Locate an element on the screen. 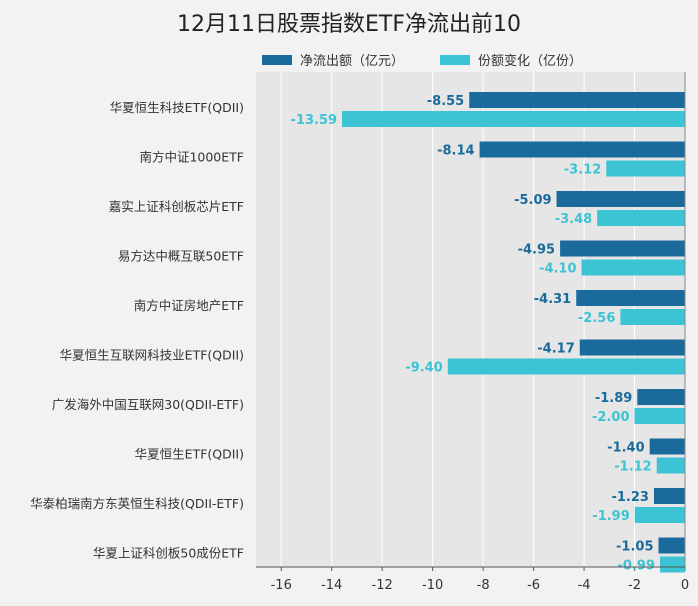 This screenshot has width=698, height=606. x-tick-label: -12 is located at coordinates (382, 585).